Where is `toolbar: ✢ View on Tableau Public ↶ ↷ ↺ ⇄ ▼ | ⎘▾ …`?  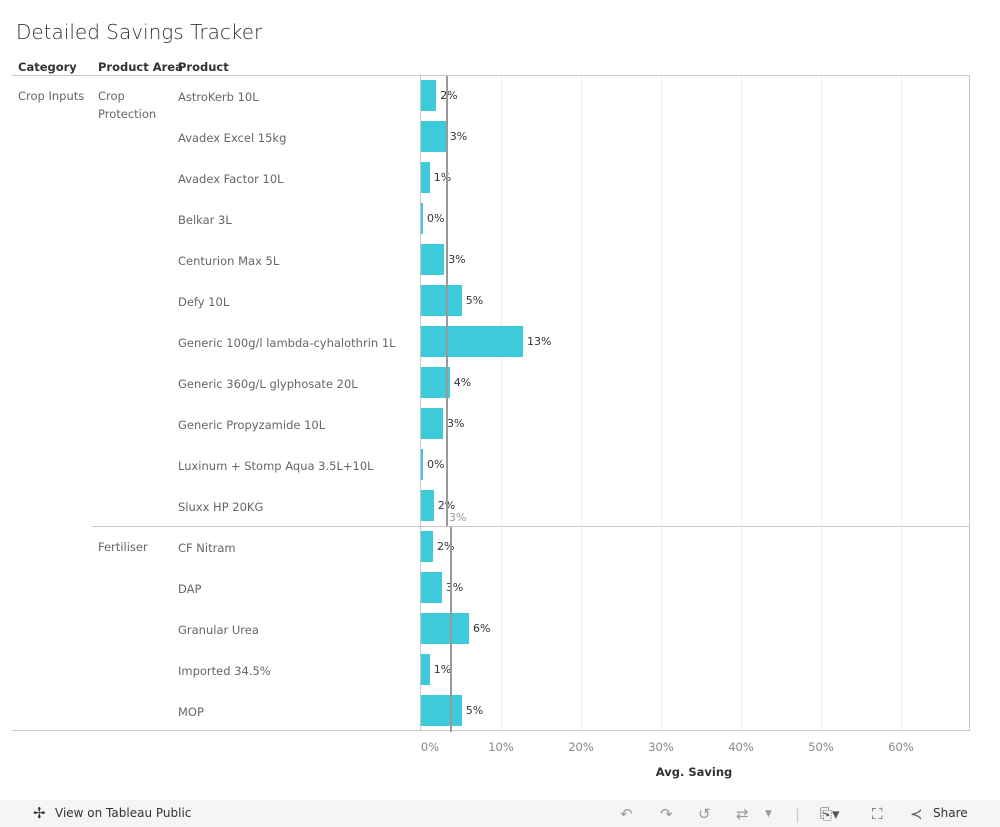 toolbar: ✢ View on Tableau Public ↶ ↷ ↺ ⇄ ▼ | ⎘▾ … is located at coordinates (500, 813).